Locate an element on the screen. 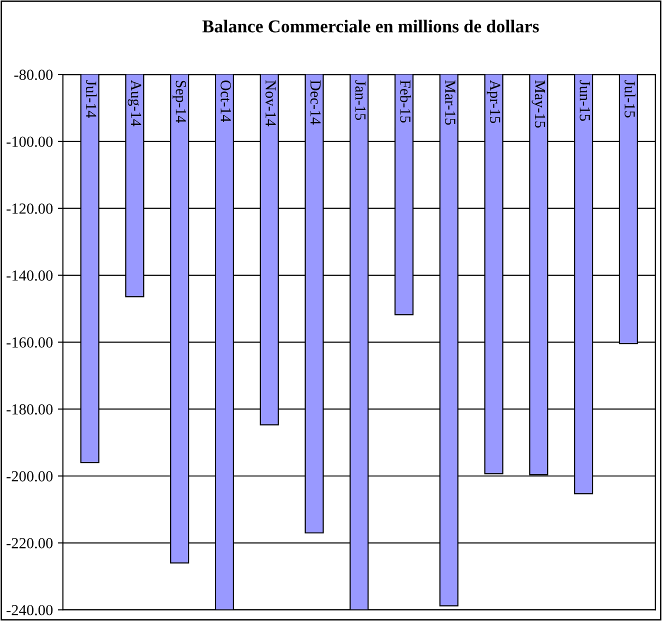 The image size is (662, 621). y-tick-label: -120.00 is located at coordinates (29, 208).